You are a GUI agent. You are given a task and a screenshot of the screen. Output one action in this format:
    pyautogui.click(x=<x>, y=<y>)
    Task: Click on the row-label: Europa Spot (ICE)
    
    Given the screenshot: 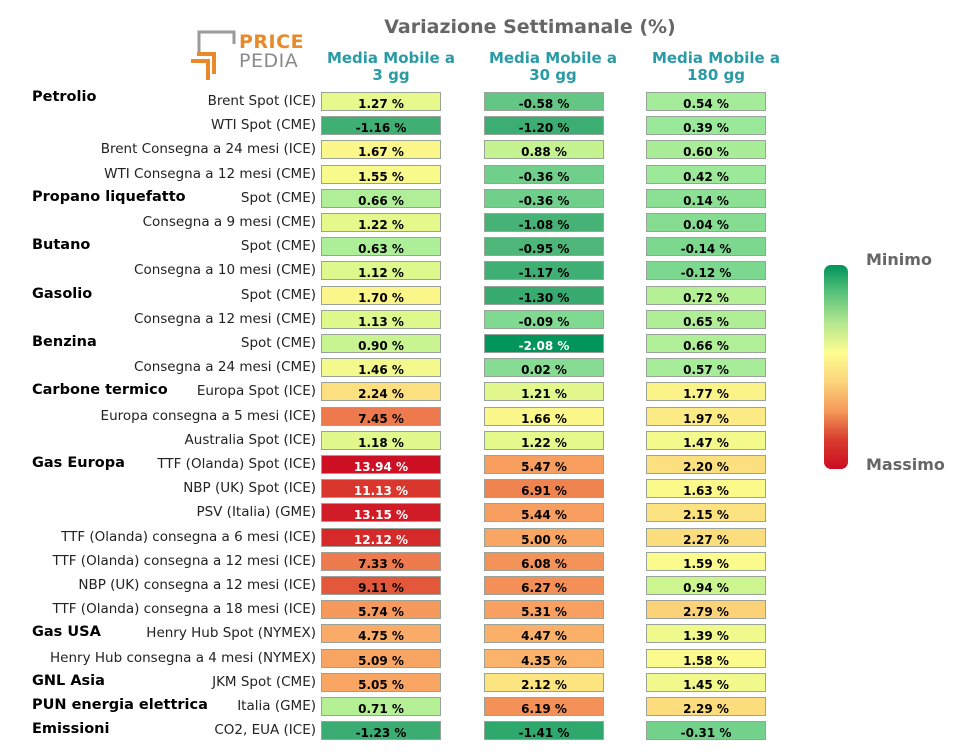 What is the action you would take?
    pyautogui.click(x=256, y=391)
    